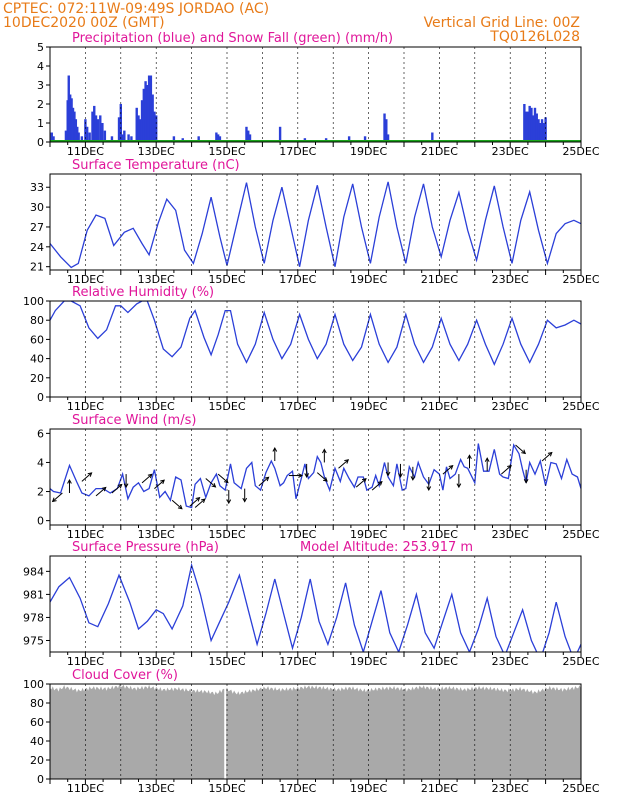 This screenshot has width=618, height=800. Describe the element at coordinates (40, 85) in the screenshot. I see `y-tick-label: 3` at that location.